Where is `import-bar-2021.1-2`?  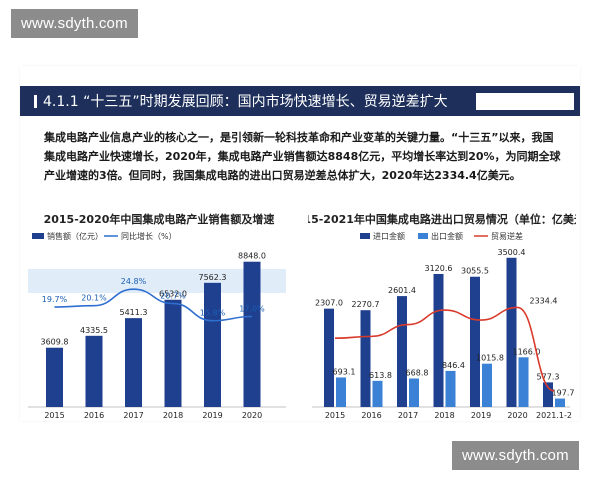
import-bar-2021.1-2 is located at coordinates (548, 394).